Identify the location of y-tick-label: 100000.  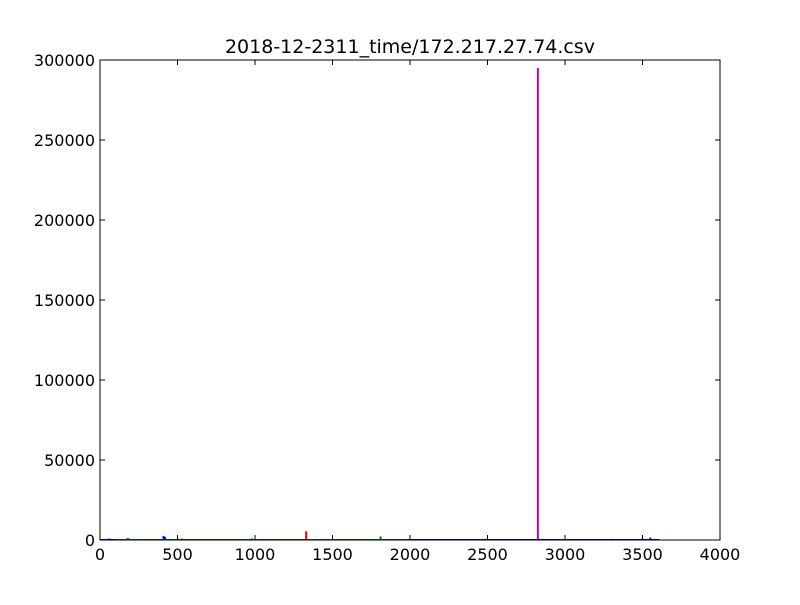
(64, 380).